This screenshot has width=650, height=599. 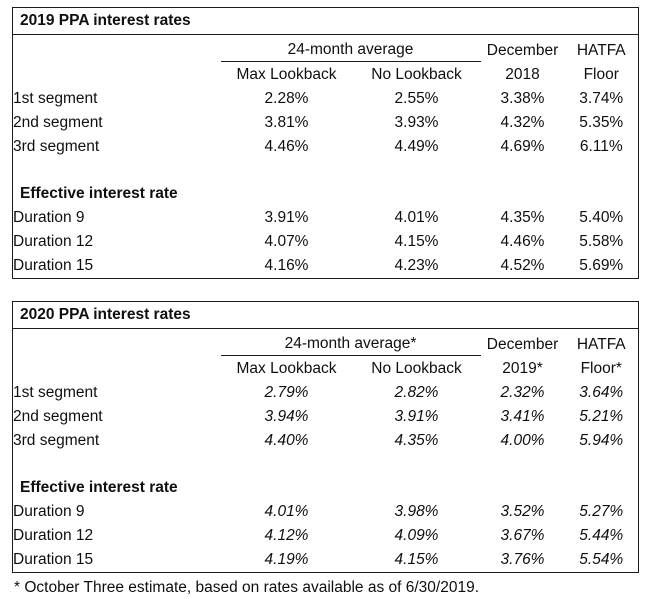 I want to click on rate-value: 3.98%, so click(x=416, y=511).